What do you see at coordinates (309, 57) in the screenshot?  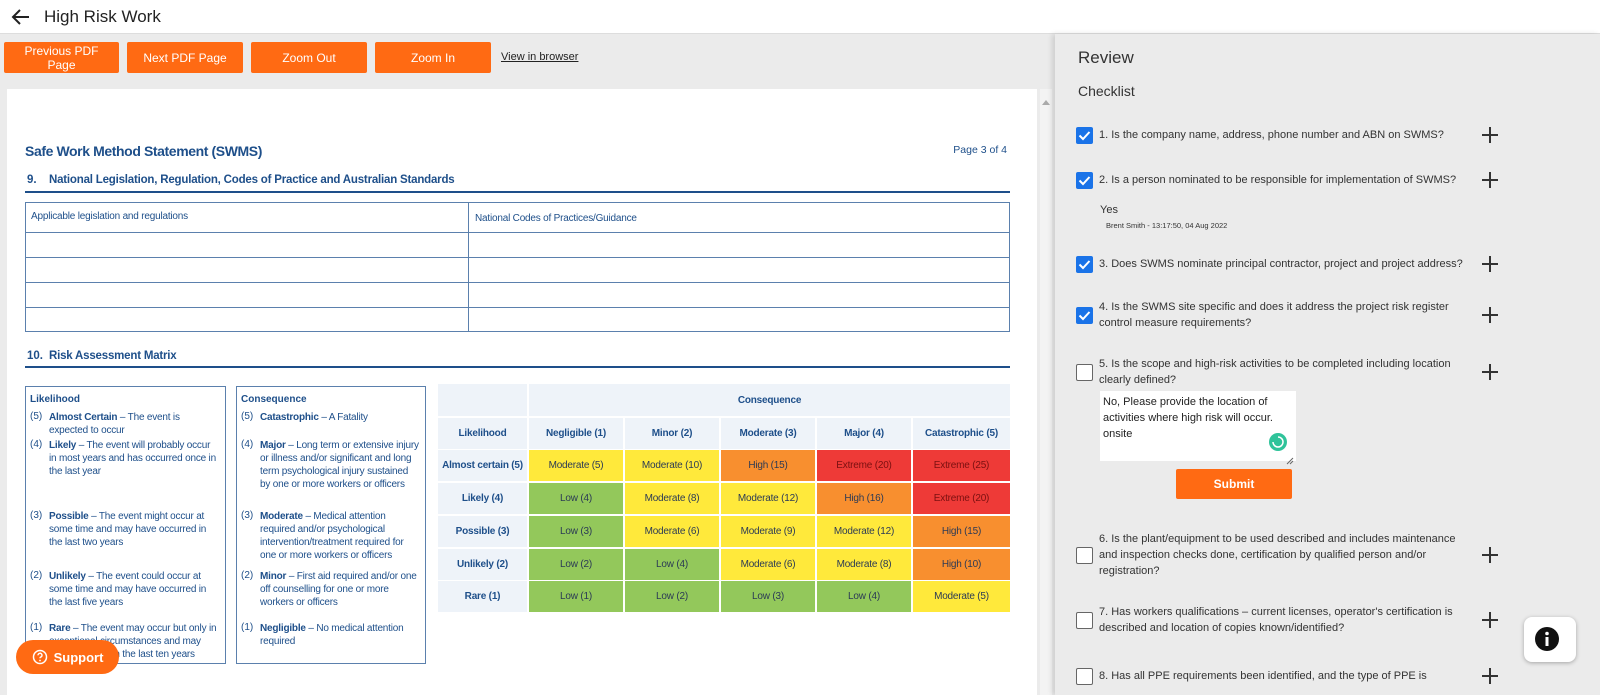 I see `toolbar-button: Zoom Out` at bounding box center [309, 57].